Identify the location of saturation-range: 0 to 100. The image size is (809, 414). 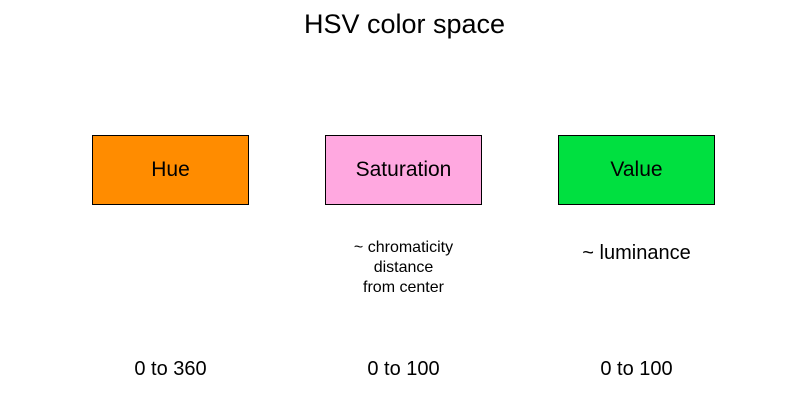
(403, 369).